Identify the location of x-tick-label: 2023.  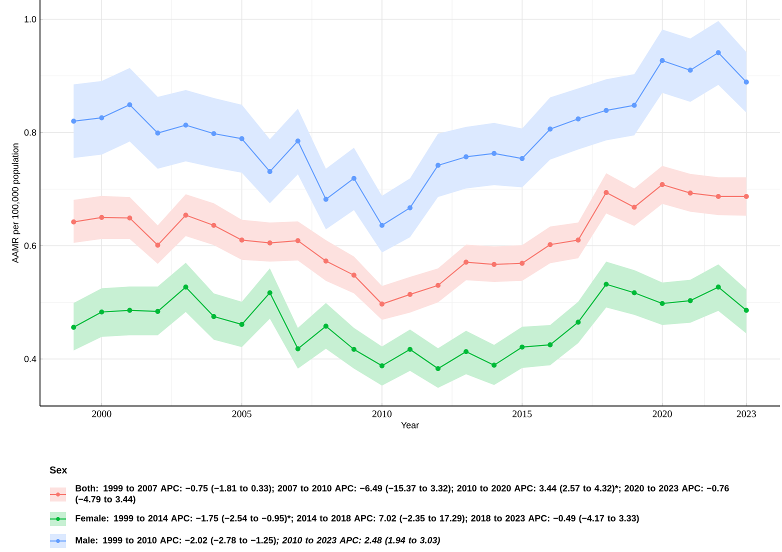
(746, 414).